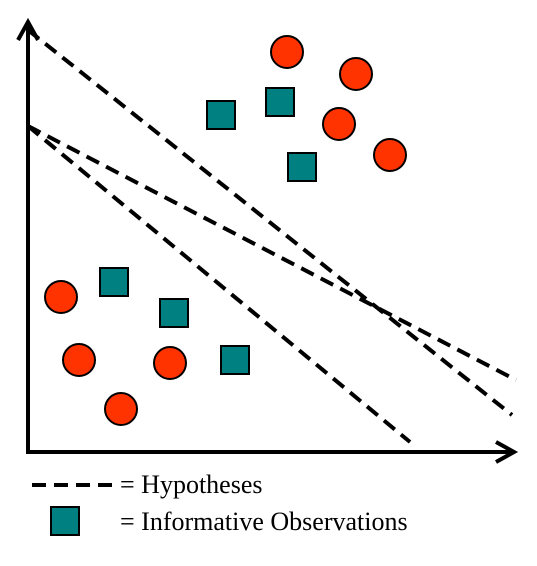 This screenshot has height=566, width=537. What do you see at coordinates (191, 484) in the screenshot?
I see `legend-hypotheses-label: = Hypotheses` at bounding box center [191, 484].